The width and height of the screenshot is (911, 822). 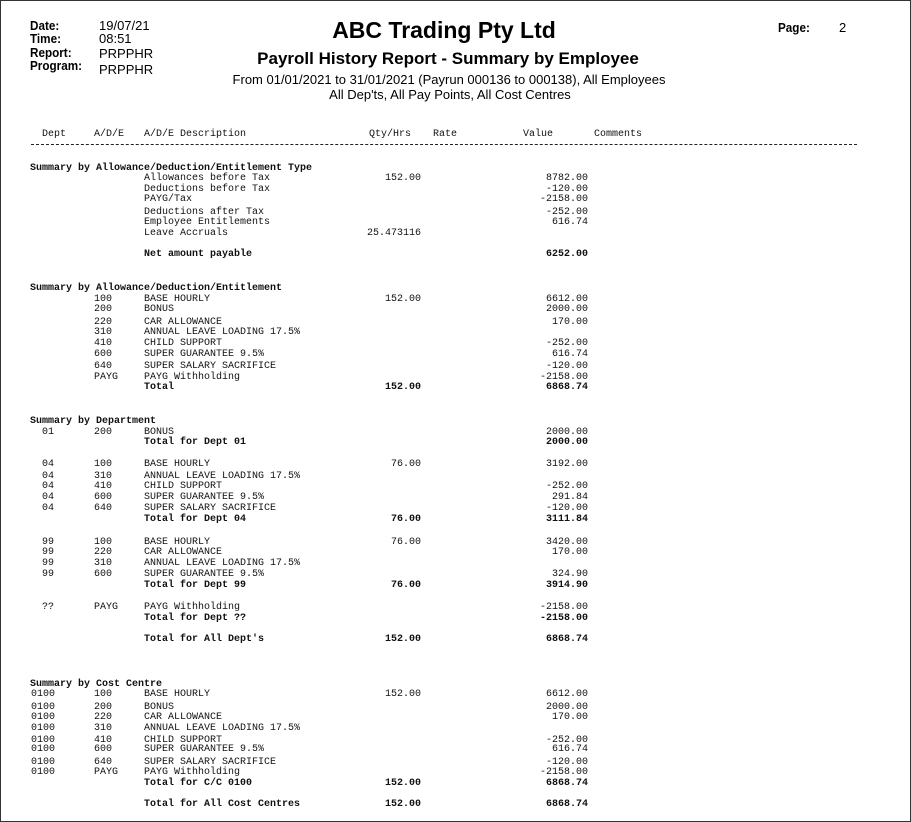 What do you see at coordinates (210, 366) in the screenshot?
I see `row-description: SUPER SALARY SACRIFICE` at bounding box center [210, 366].